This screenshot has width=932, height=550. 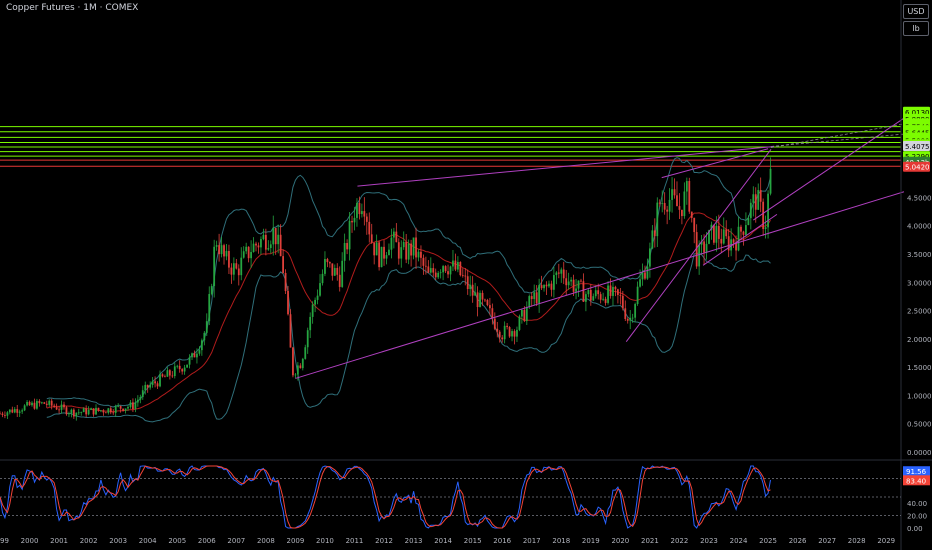 I want to click on price-tick-label: 4.0000, so click(x=919, y=227).